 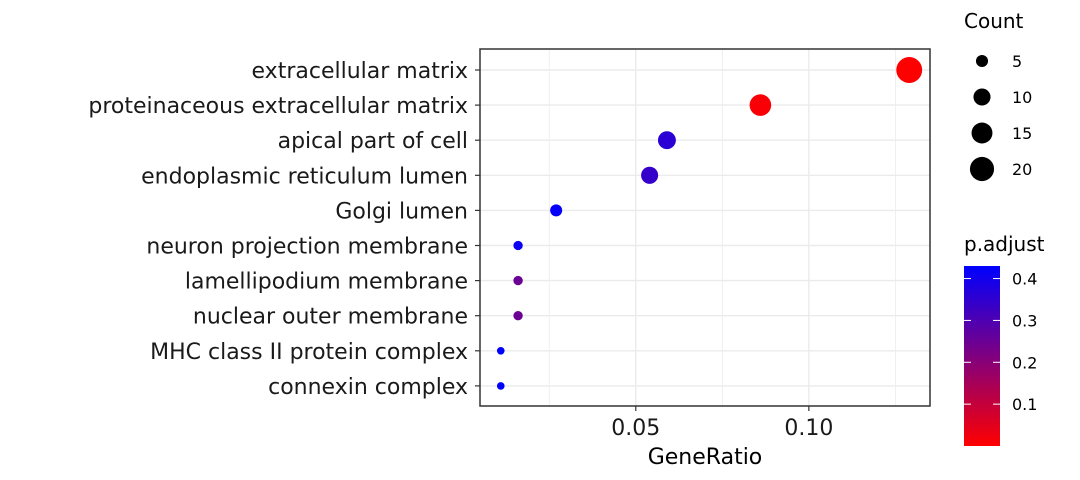 What do you see at coordinates (278, 106) in the screenshot?
I see `y-tick-label: proteinaceous extracellular matrix` at bounding box center [278, 106].